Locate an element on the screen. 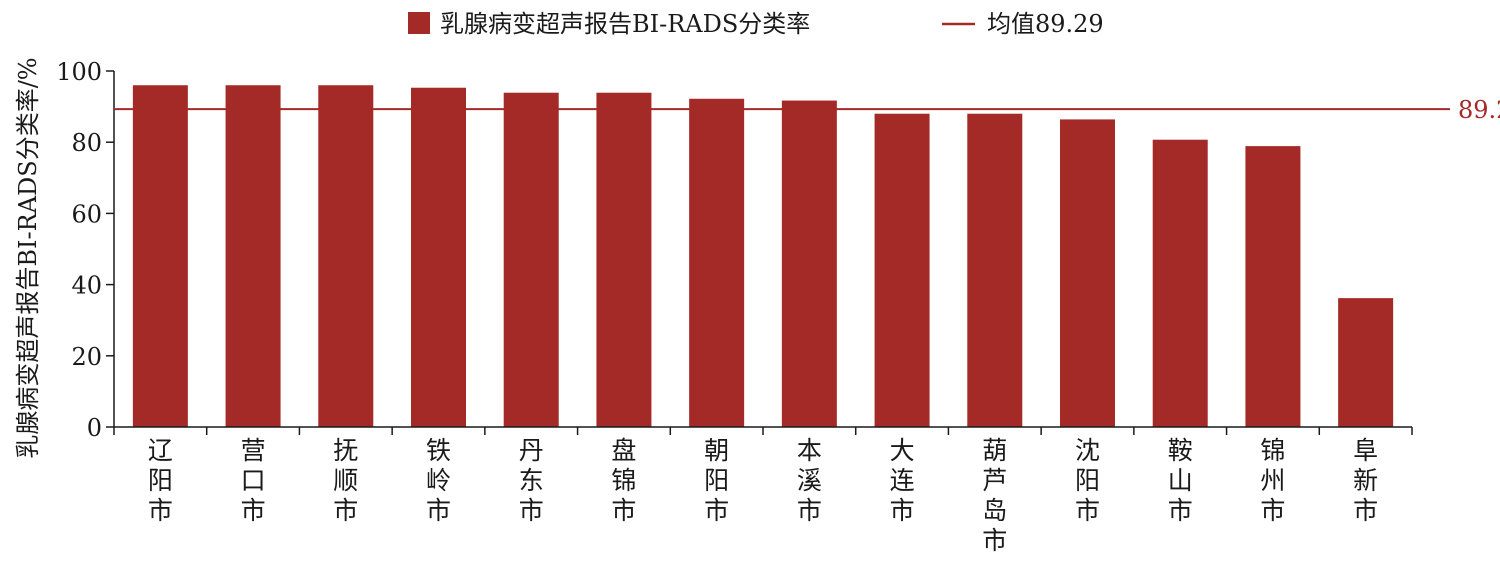 This screenshot has height=562, width=1500. category-label: 葫芦岛市 is located at coordinates (994, 495).